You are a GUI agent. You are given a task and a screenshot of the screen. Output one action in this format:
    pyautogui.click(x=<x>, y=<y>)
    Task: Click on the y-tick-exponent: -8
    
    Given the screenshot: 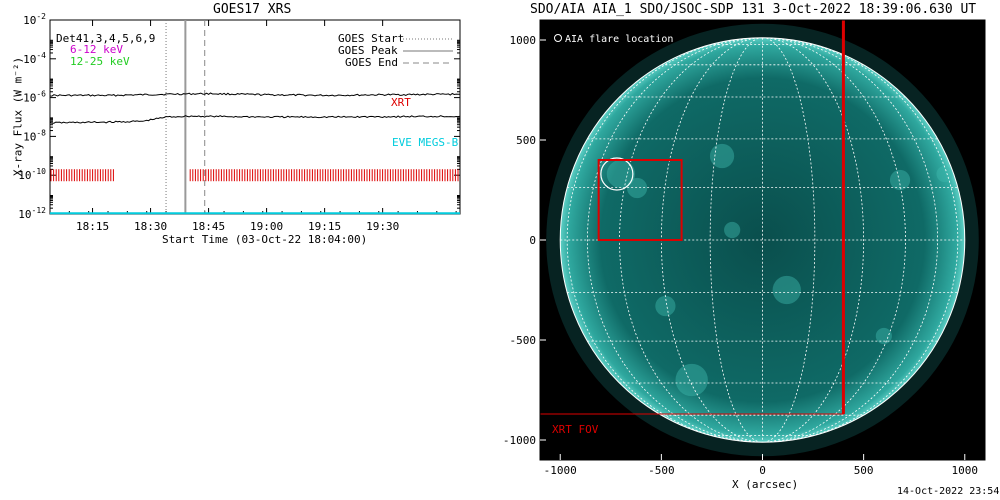 What is the action you would take?
    pyautogui.click(x=41, y=132)
    